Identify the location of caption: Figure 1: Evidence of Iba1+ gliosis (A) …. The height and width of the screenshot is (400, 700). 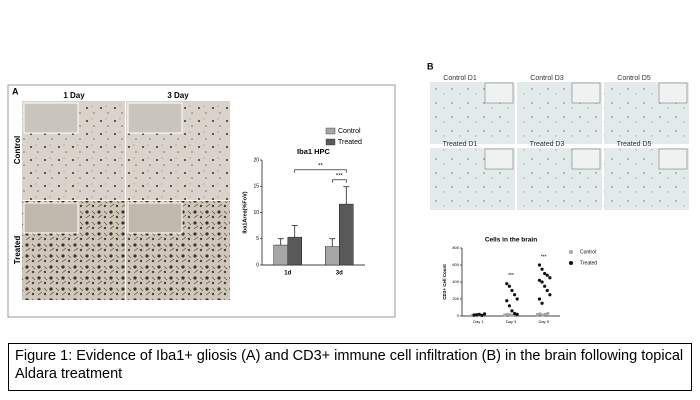
(350, 367).